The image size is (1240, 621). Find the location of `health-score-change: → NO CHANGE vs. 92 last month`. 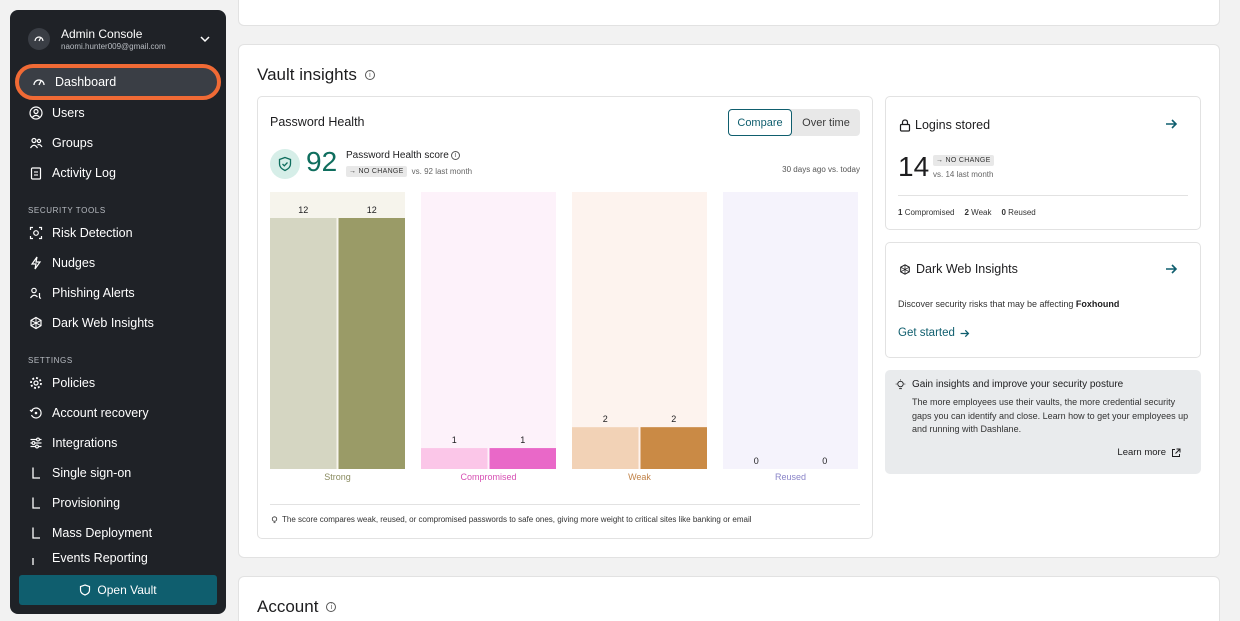

health-score-change: → NO CHANGE vs. 92 last month is located at coordinates (409, 171).